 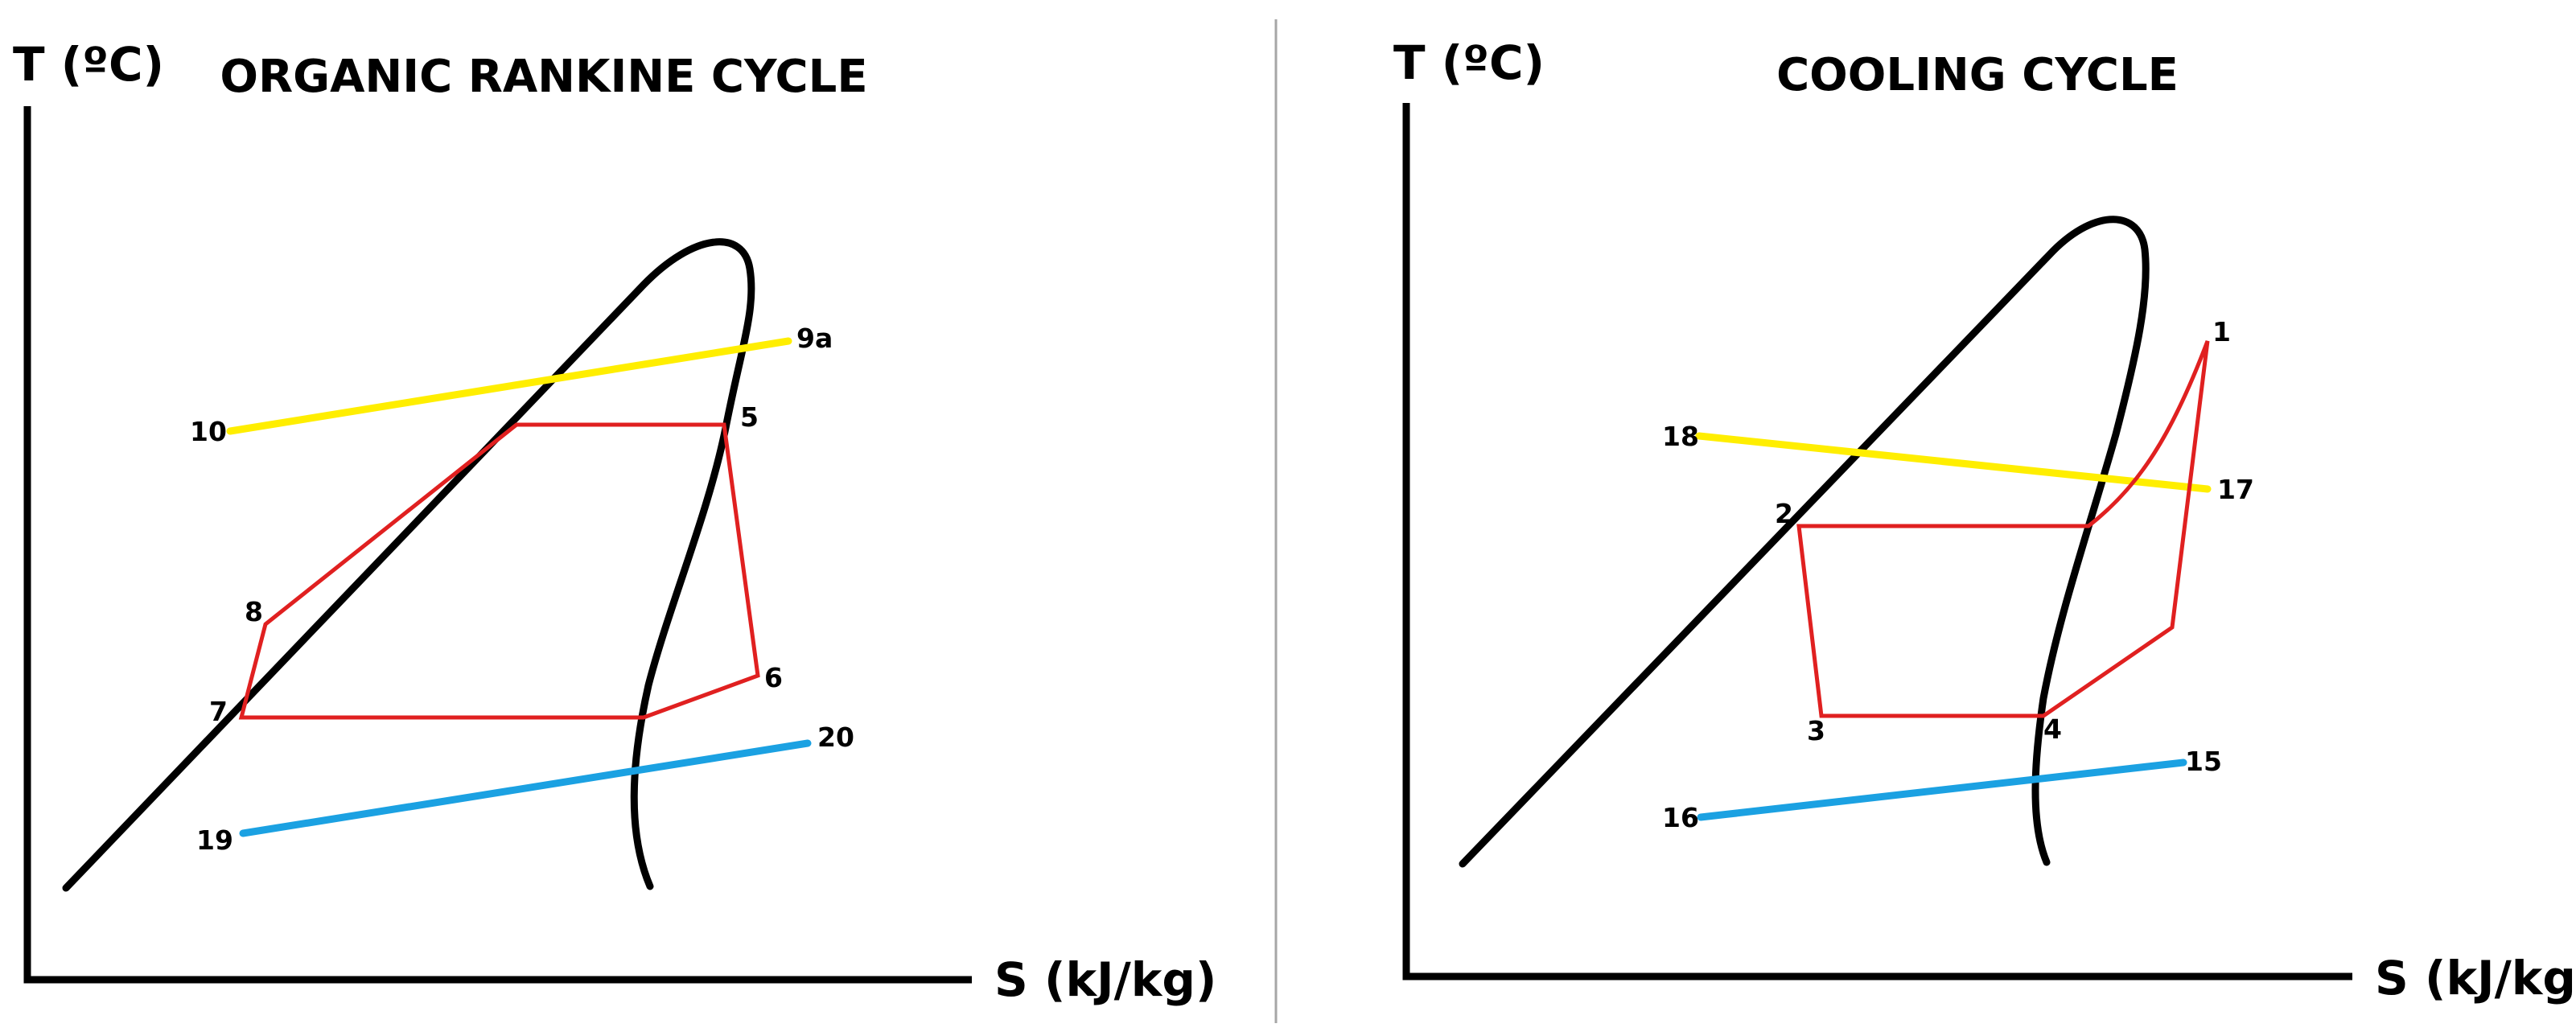 I want to click on orc-cycle-path, so click(x=499, y=571).